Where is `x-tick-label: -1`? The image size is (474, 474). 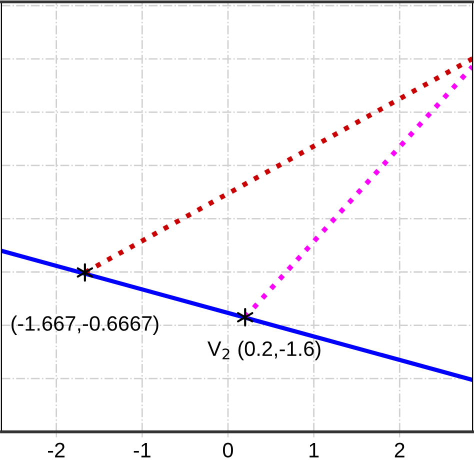 x-tick-label: -1 is located at coordinates (142, 450).